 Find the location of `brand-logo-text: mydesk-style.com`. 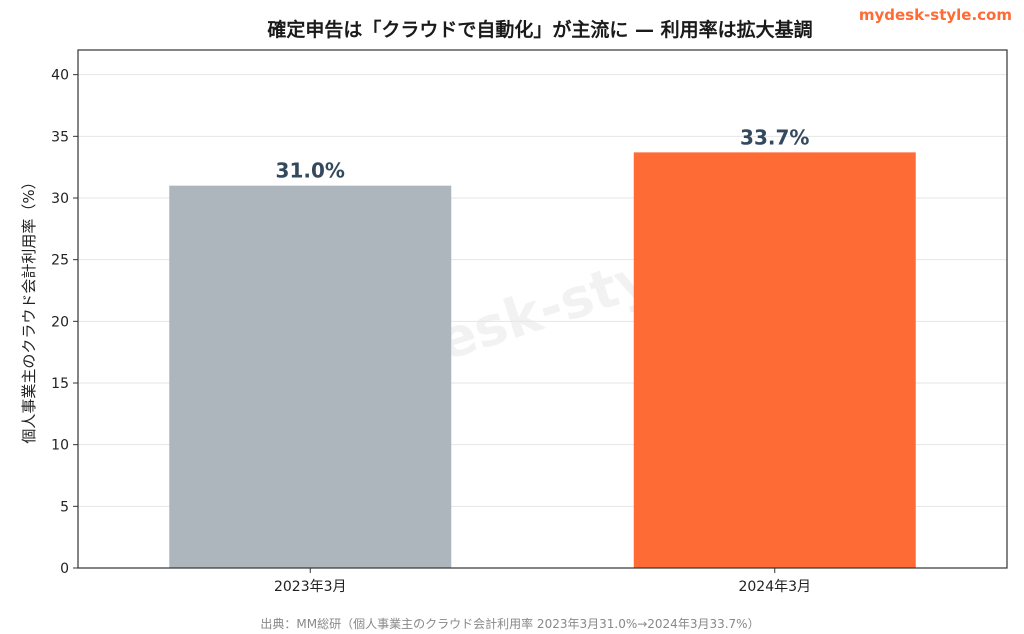

brand-logo-text: mydesk-style.com is located at coordinates (935, 15).